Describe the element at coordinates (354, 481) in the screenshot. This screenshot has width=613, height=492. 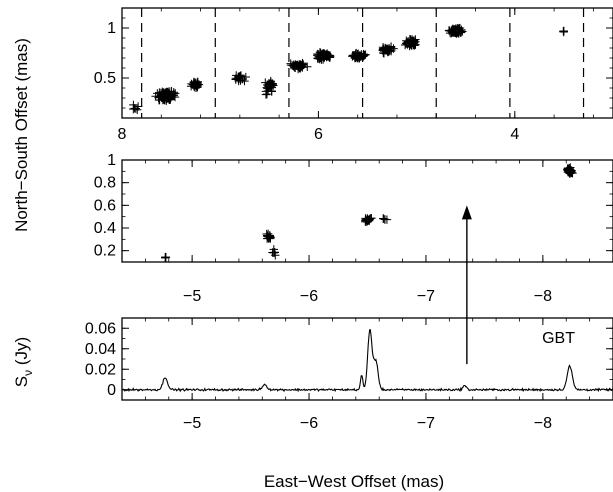
I see `x-axis-label-east-west: East−West Offset (mas)` at that location.